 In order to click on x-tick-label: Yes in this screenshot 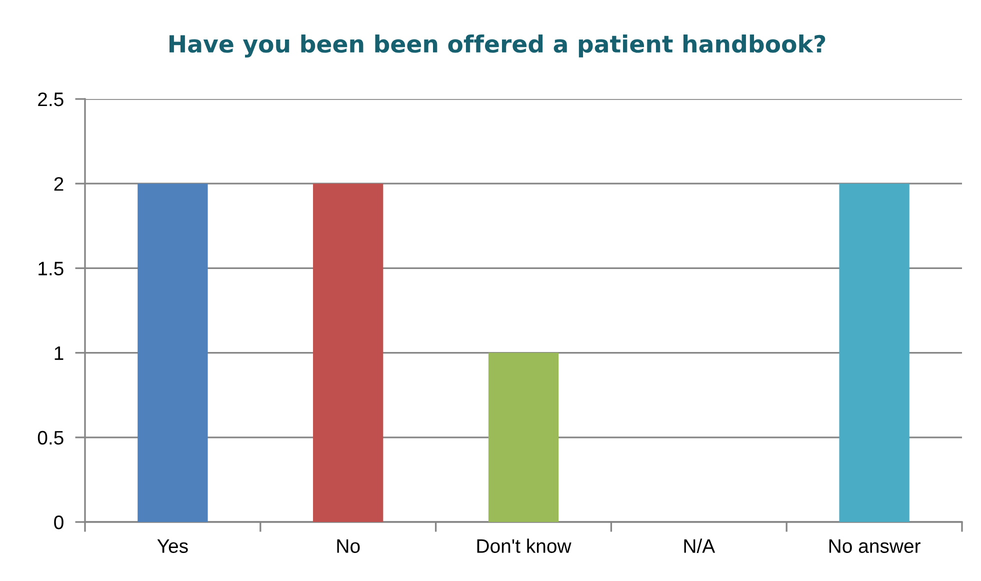, I will do `click(172, 546)`.